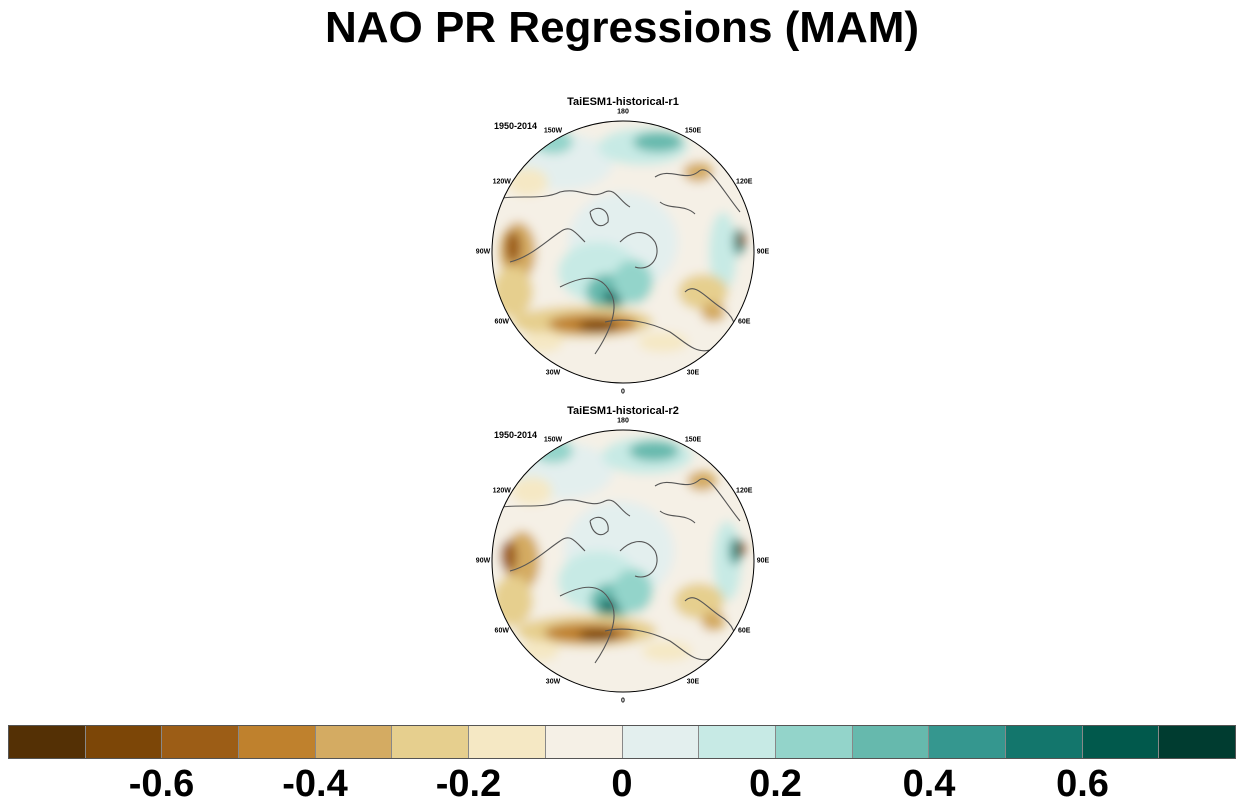 The height and width of the screenshot is (807, 1244). What do you see at coordinates (623, 102) in the screenshot?
I see `panel-title: TaiESM1-historical-r1` at bounding box center [623, 102].